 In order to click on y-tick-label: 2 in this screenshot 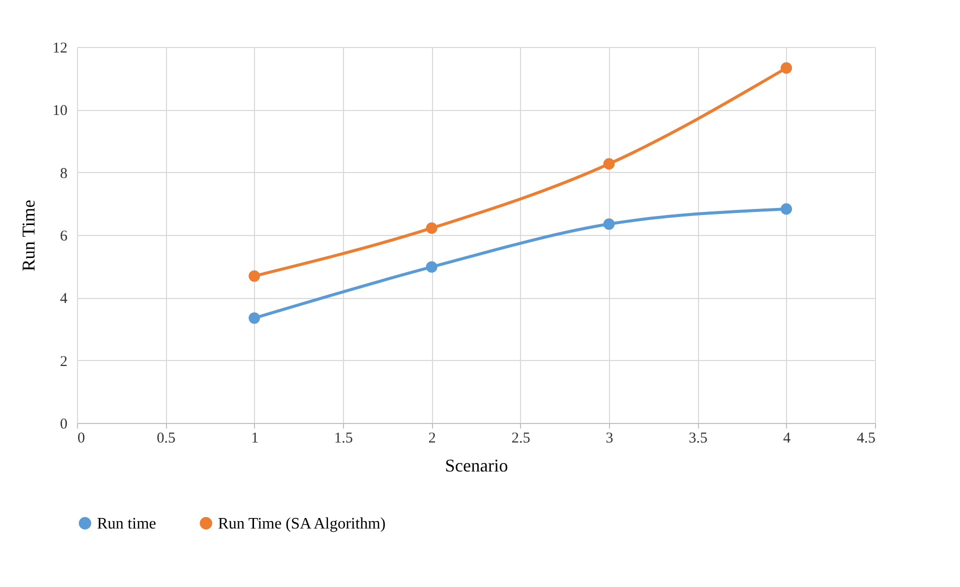, I will do `click(64, 362)`.